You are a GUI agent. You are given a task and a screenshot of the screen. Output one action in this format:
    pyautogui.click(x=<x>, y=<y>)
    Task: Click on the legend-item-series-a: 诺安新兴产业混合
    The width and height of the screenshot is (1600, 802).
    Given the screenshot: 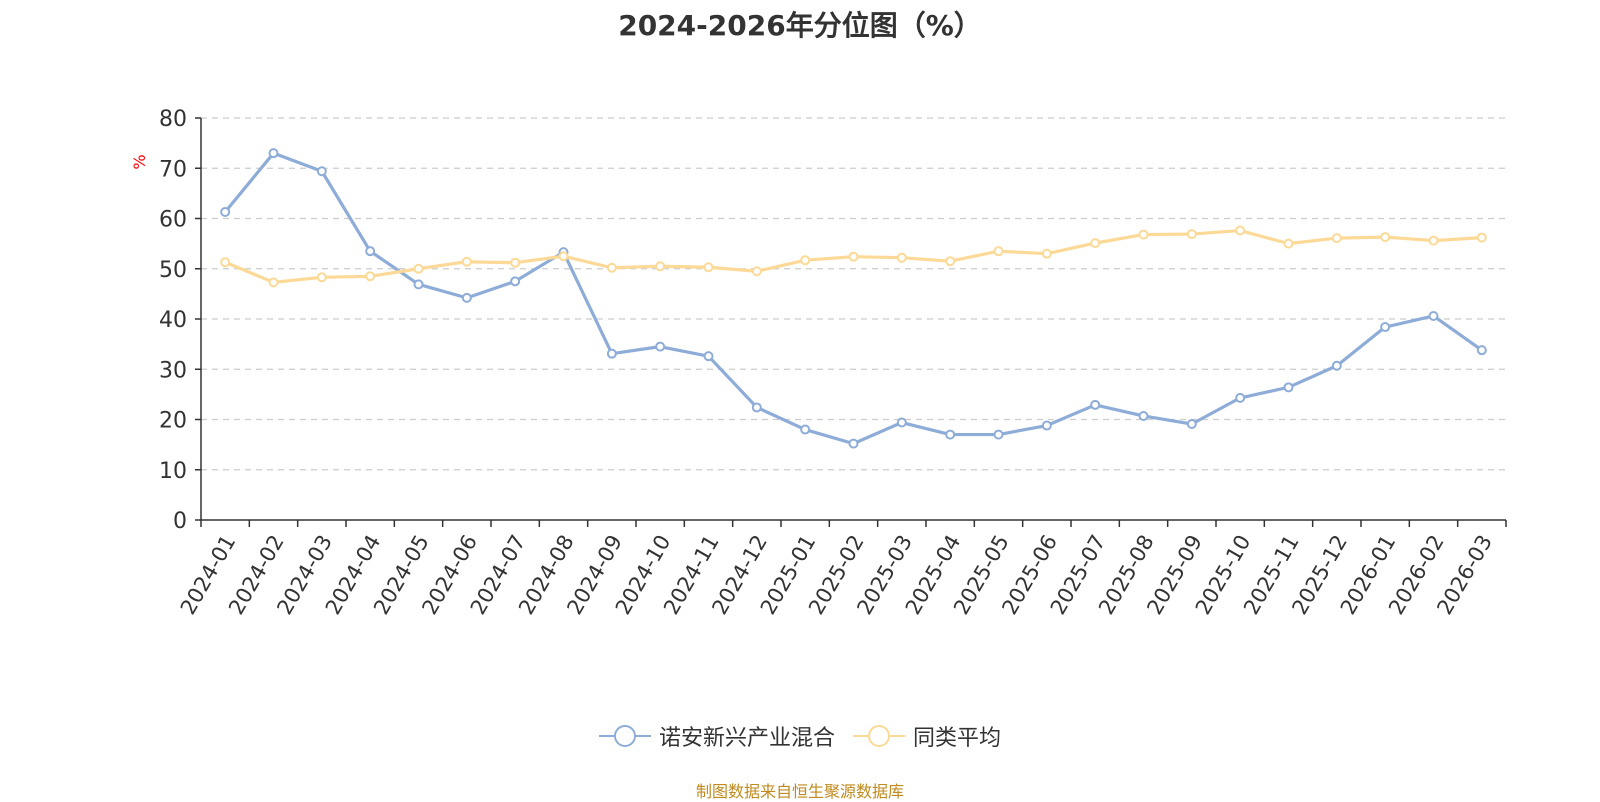 What is the action you would take?
    pyautogui.click(x=716, y=736)
    